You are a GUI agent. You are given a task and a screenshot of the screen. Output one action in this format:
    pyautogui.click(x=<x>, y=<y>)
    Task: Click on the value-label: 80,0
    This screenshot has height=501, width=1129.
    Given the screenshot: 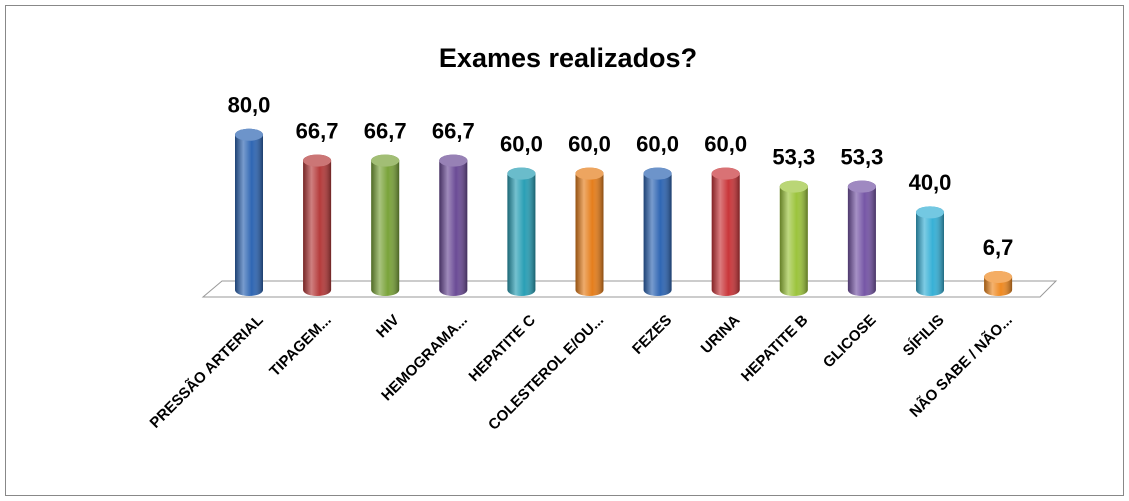 What is the action you would take?
    pyautogui.click(x=249, y=105)
    